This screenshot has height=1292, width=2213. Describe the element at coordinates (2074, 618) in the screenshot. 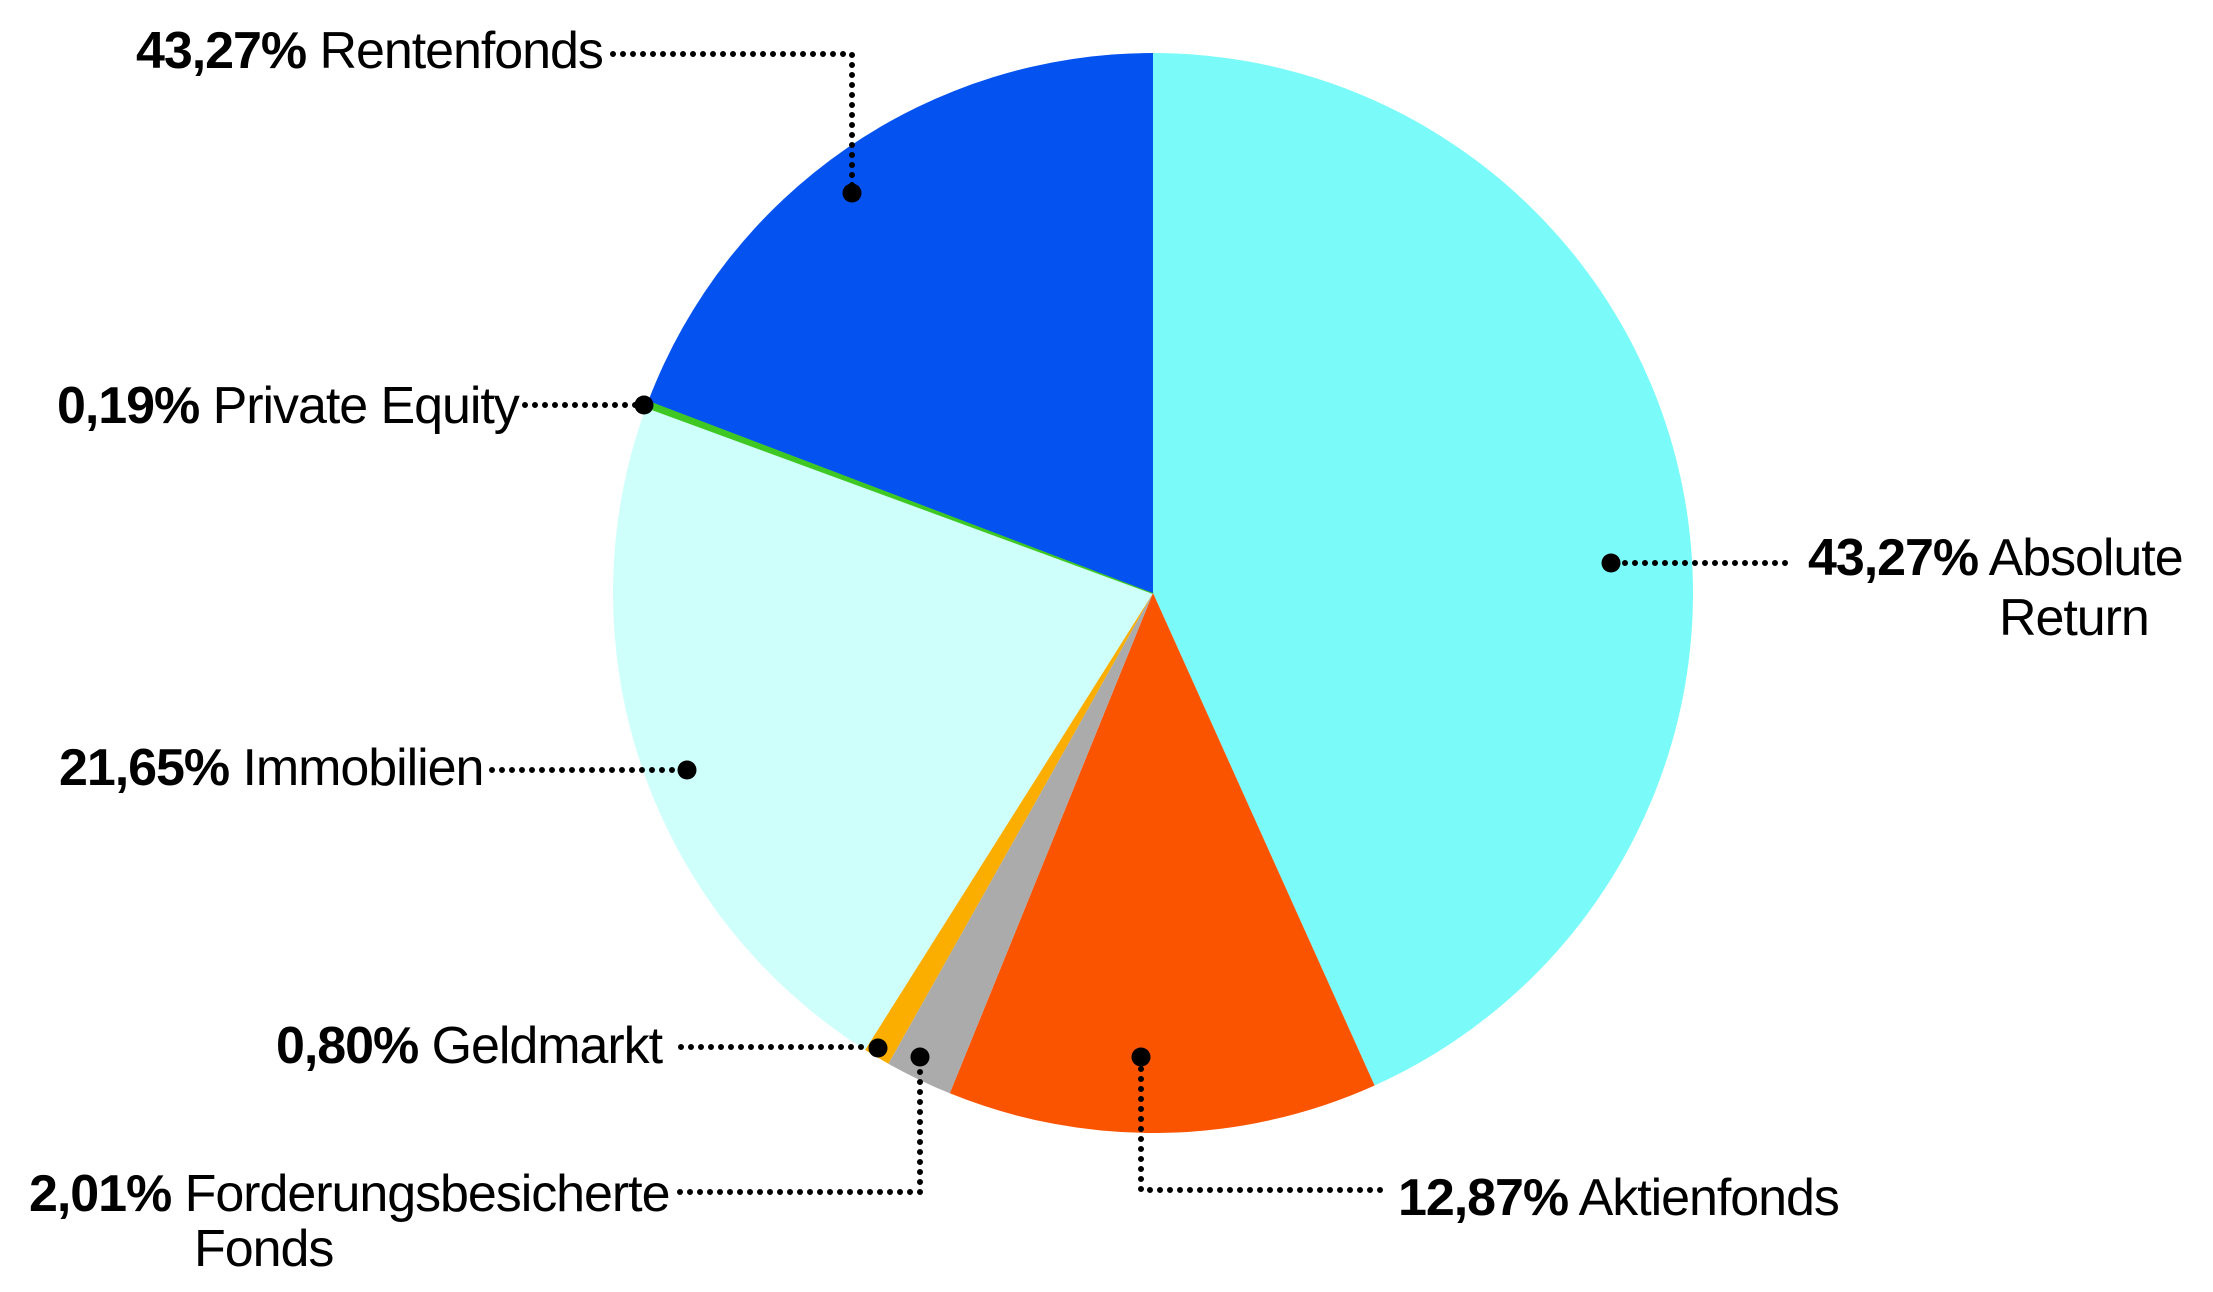

I see `svg-text: Return` at that location.